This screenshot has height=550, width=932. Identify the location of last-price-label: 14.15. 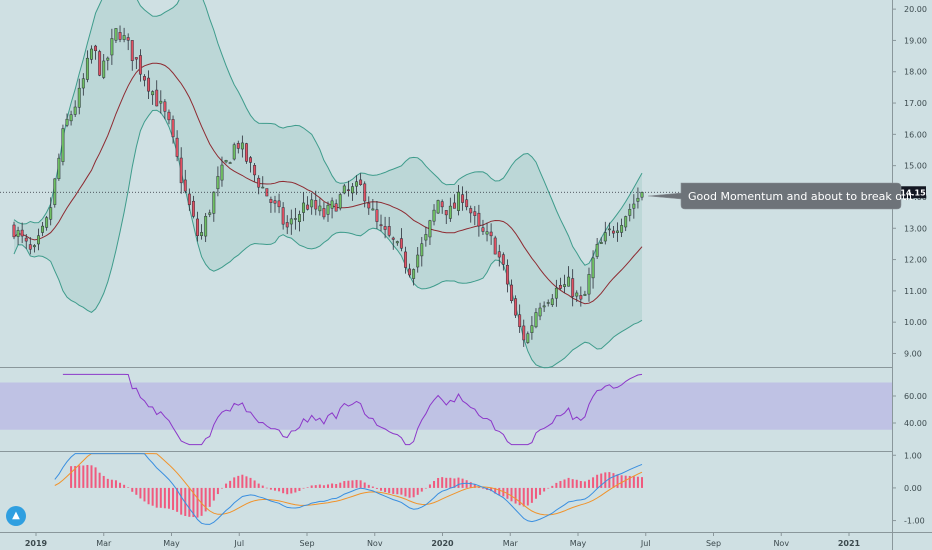
(913, 192).